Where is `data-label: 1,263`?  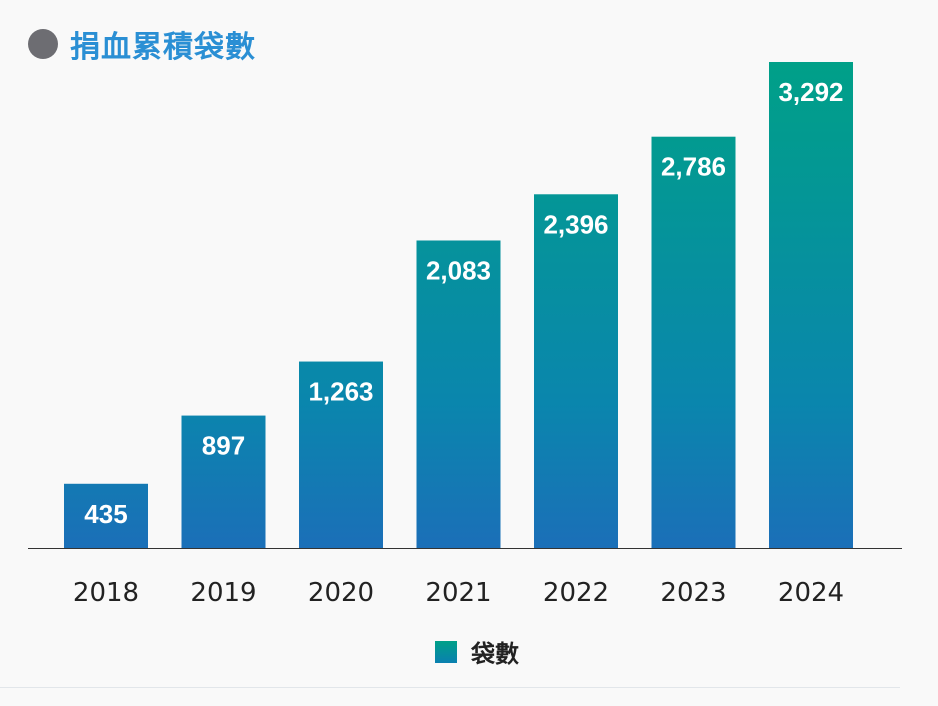 data-label: 1,263 is located at coordinates (340, 392).